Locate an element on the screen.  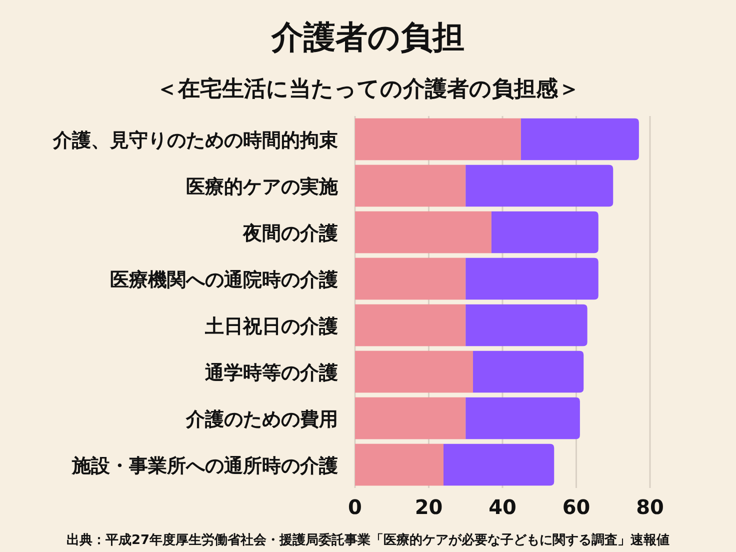
y-tick-label: 施設・事業所への通所時の介護 is located at coordinates (204, 465).